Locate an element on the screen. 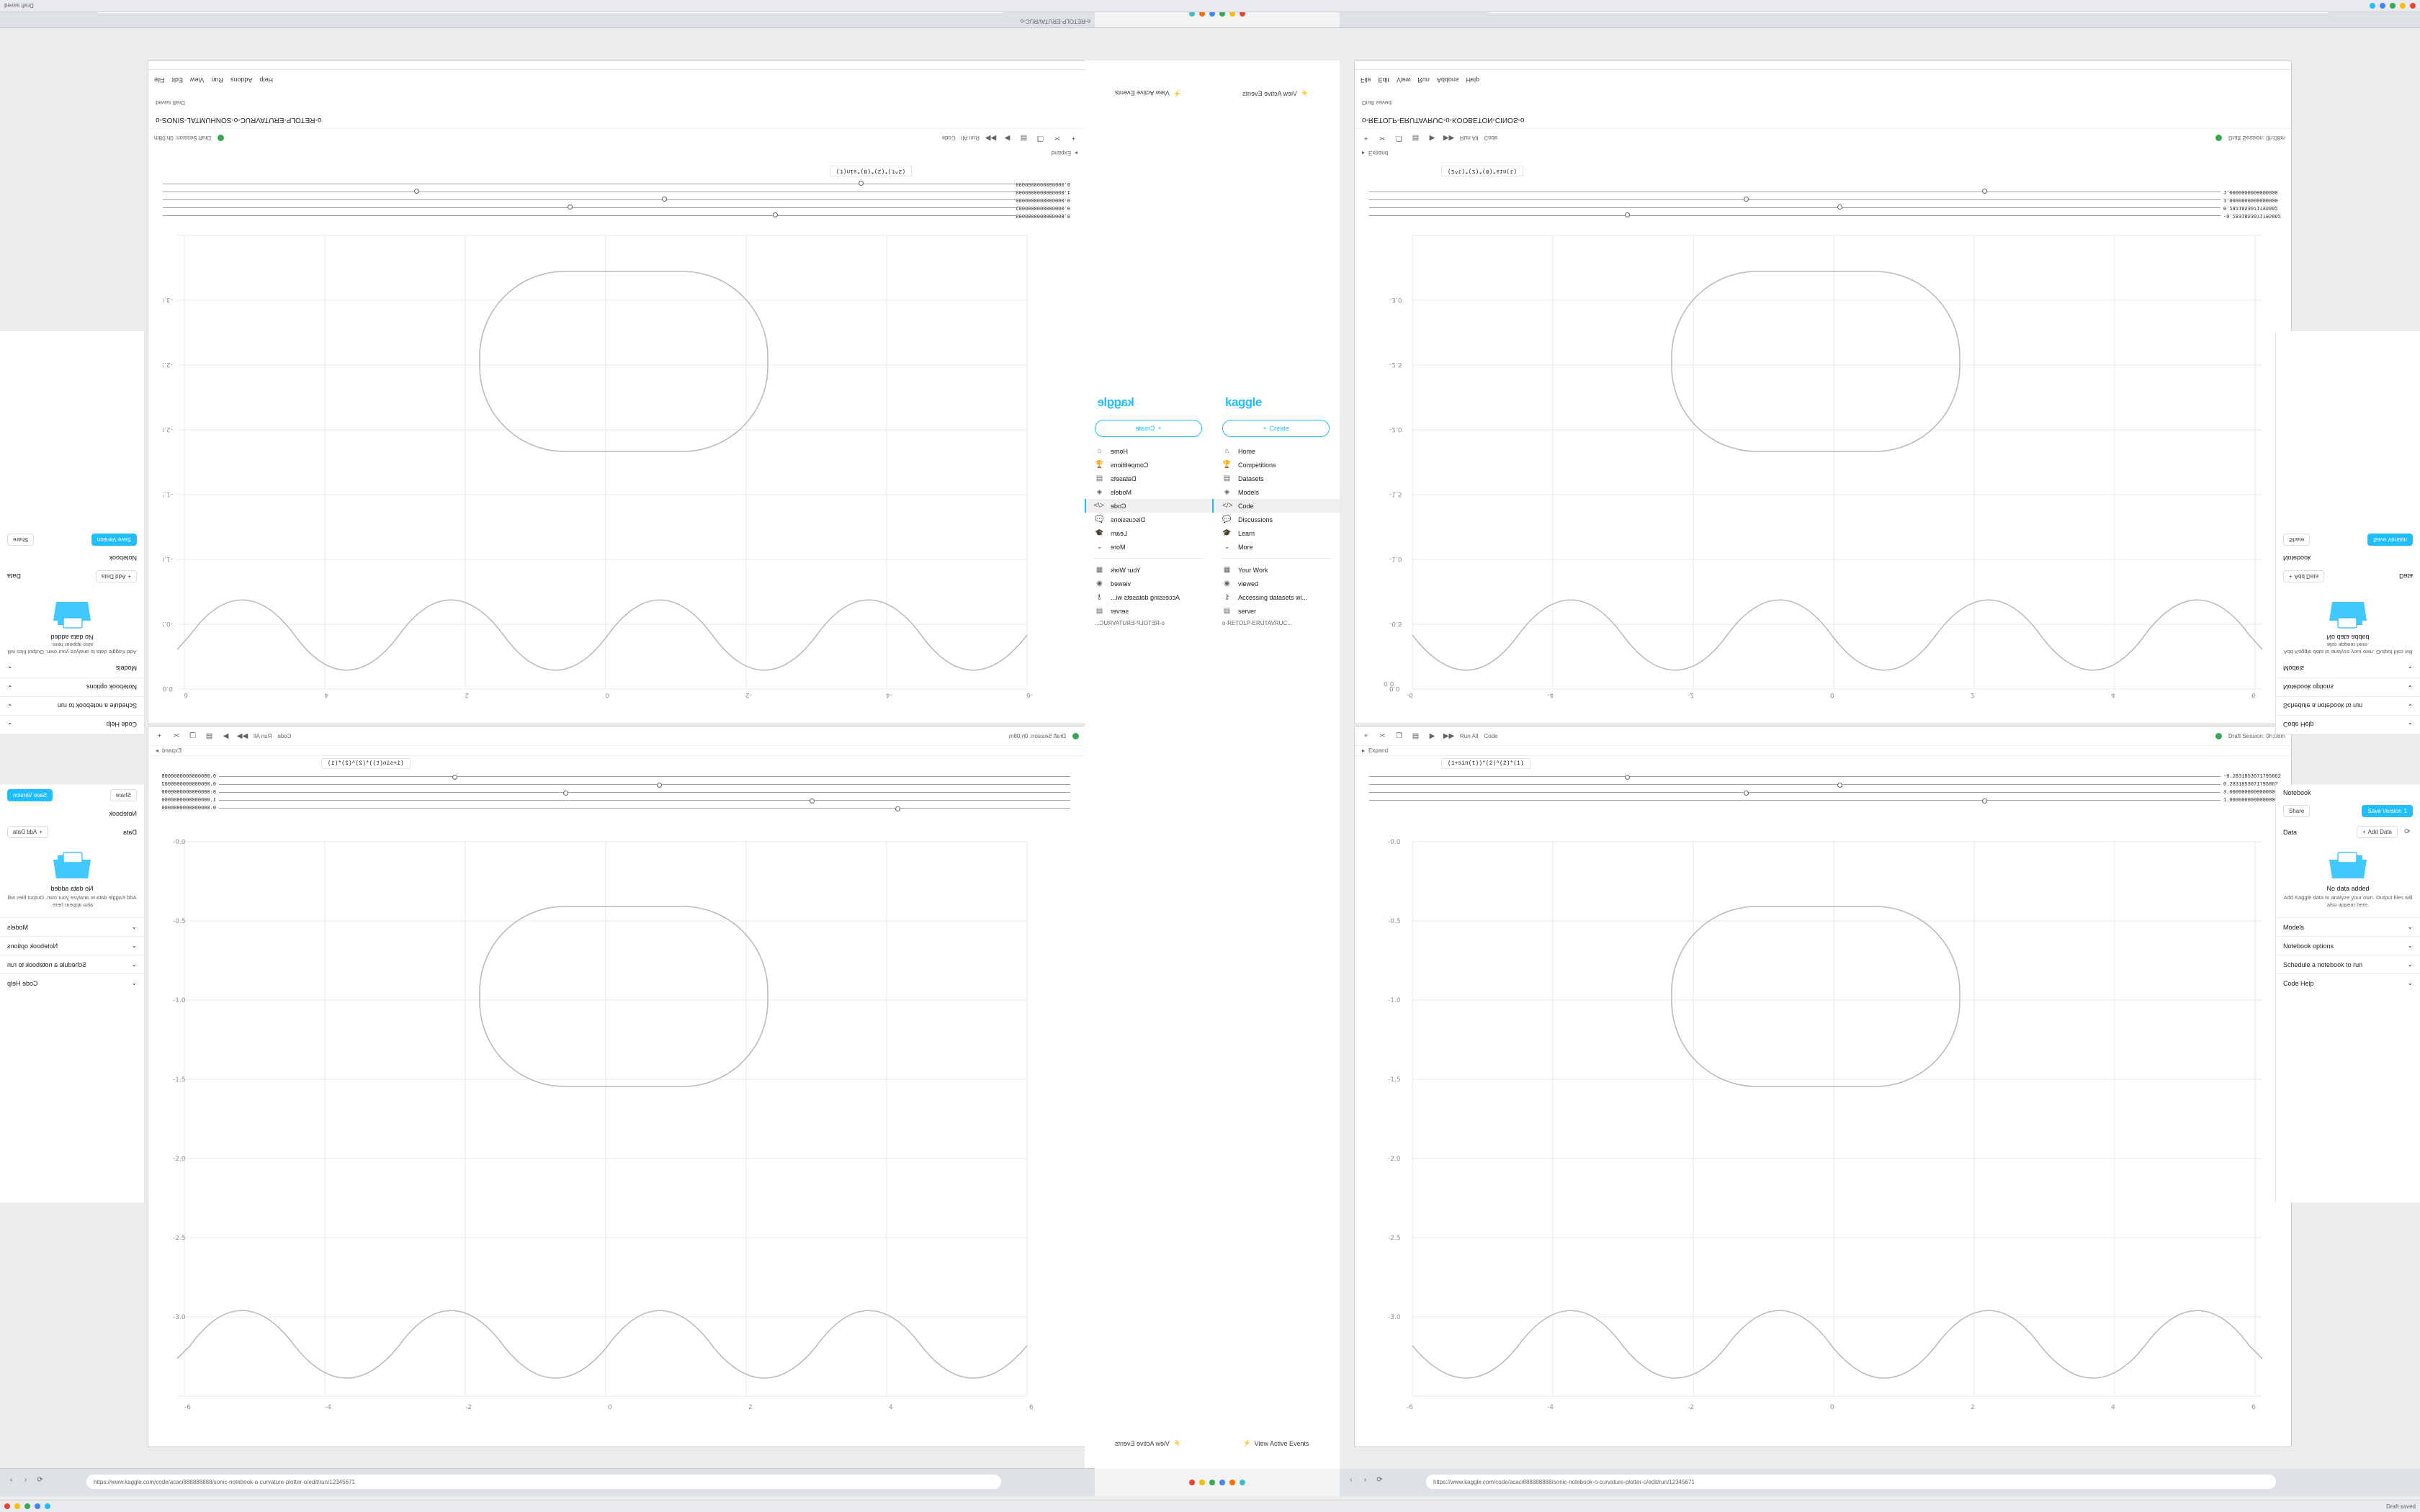 The width and height of the screenshot is (2420, 1512). save-version-button: Save Version 1 is located at coordinates (2387, 811).